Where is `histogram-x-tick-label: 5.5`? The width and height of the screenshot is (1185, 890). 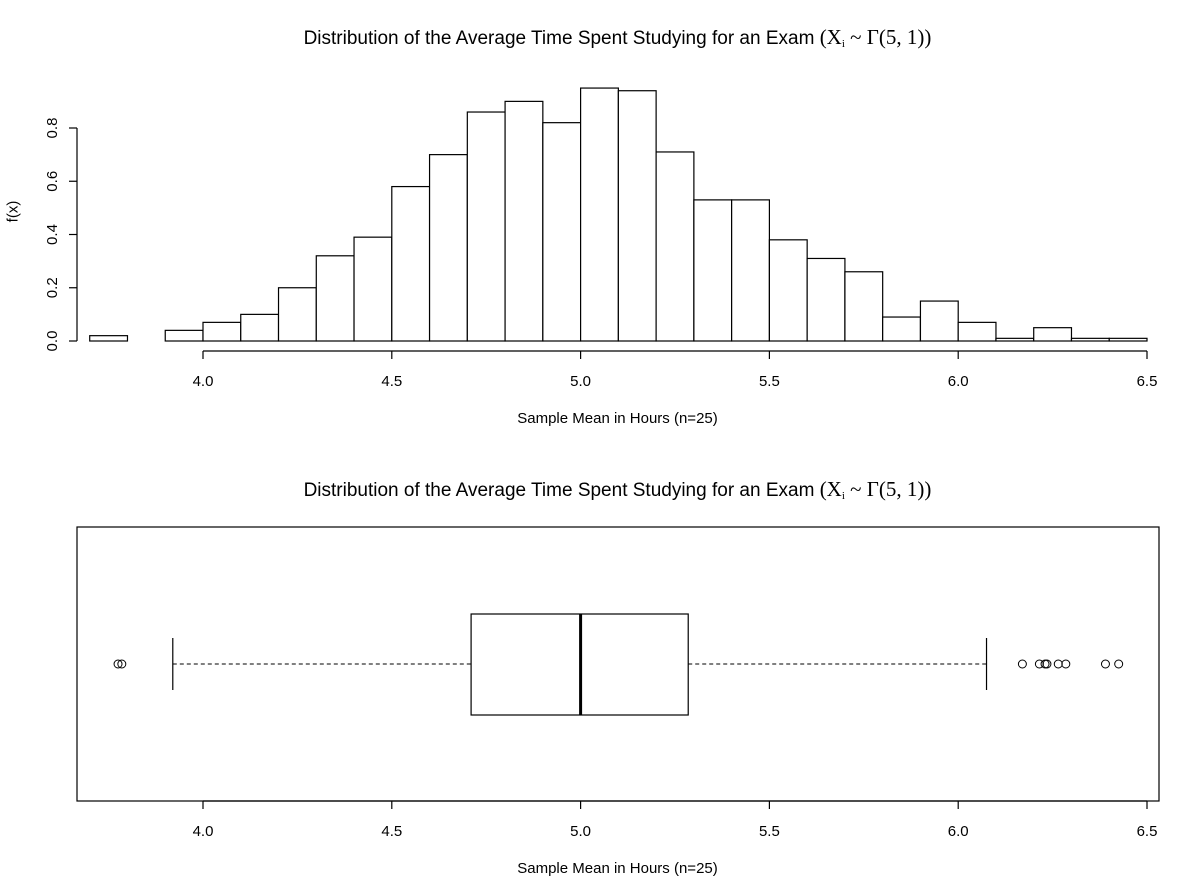 histogram-x-tick-label: 5.5 is located at coordinates (769, 381).